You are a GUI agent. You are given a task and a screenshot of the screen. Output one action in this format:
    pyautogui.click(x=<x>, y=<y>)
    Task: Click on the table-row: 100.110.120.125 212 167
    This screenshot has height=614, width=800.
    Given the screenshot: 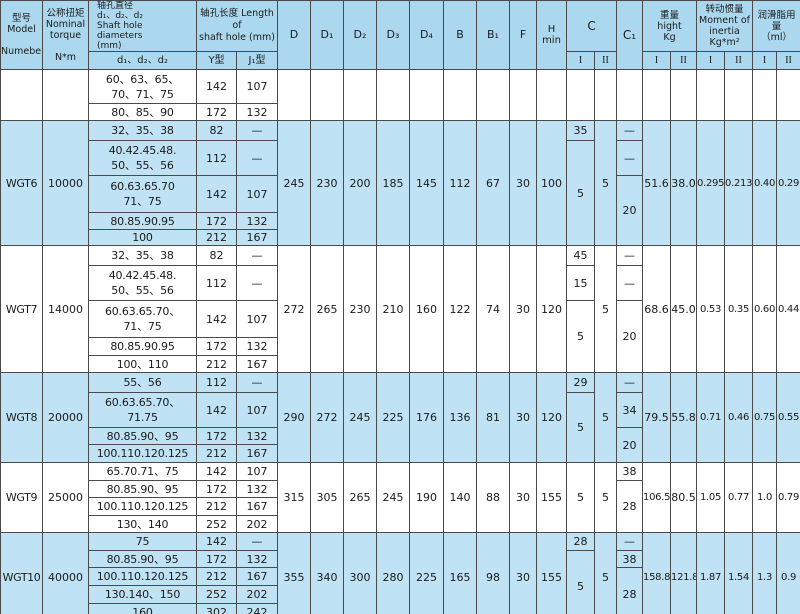 What is the action you would take?
    pyautogui.click(x=400, y=506)
    